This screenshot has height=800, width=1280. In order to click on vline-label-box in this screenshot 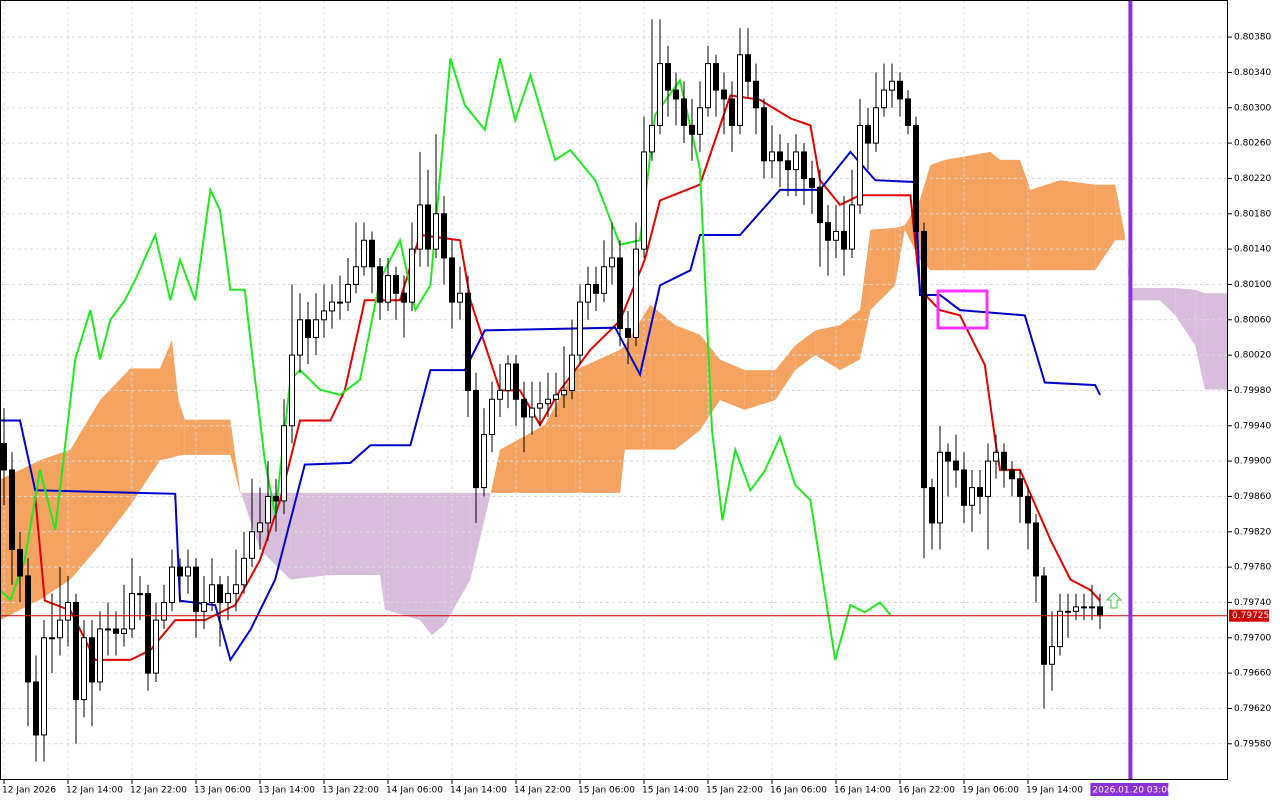, I will do `click(1129, 789)`.